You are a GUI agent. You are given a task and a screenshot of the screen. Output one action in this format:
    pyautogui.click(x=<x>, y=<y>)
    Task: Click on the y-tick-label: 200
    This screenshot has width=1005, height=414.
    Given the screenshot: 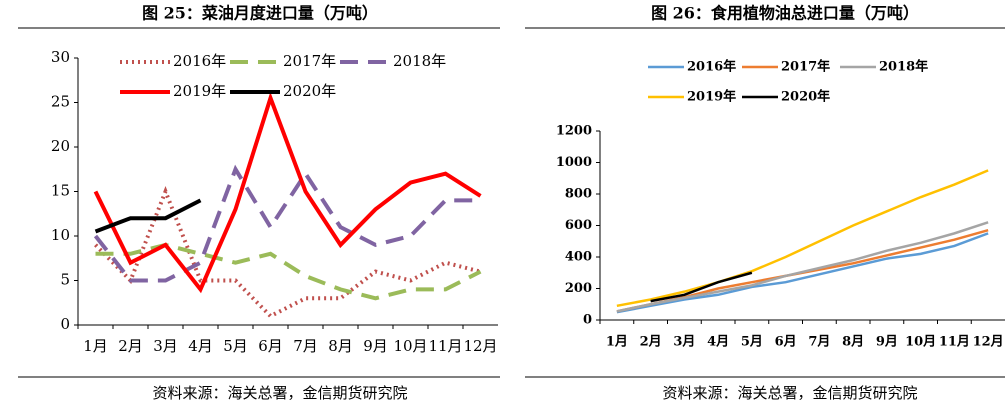 What is the action you would take?
    pyautogui.click(x=578, y=288)
    